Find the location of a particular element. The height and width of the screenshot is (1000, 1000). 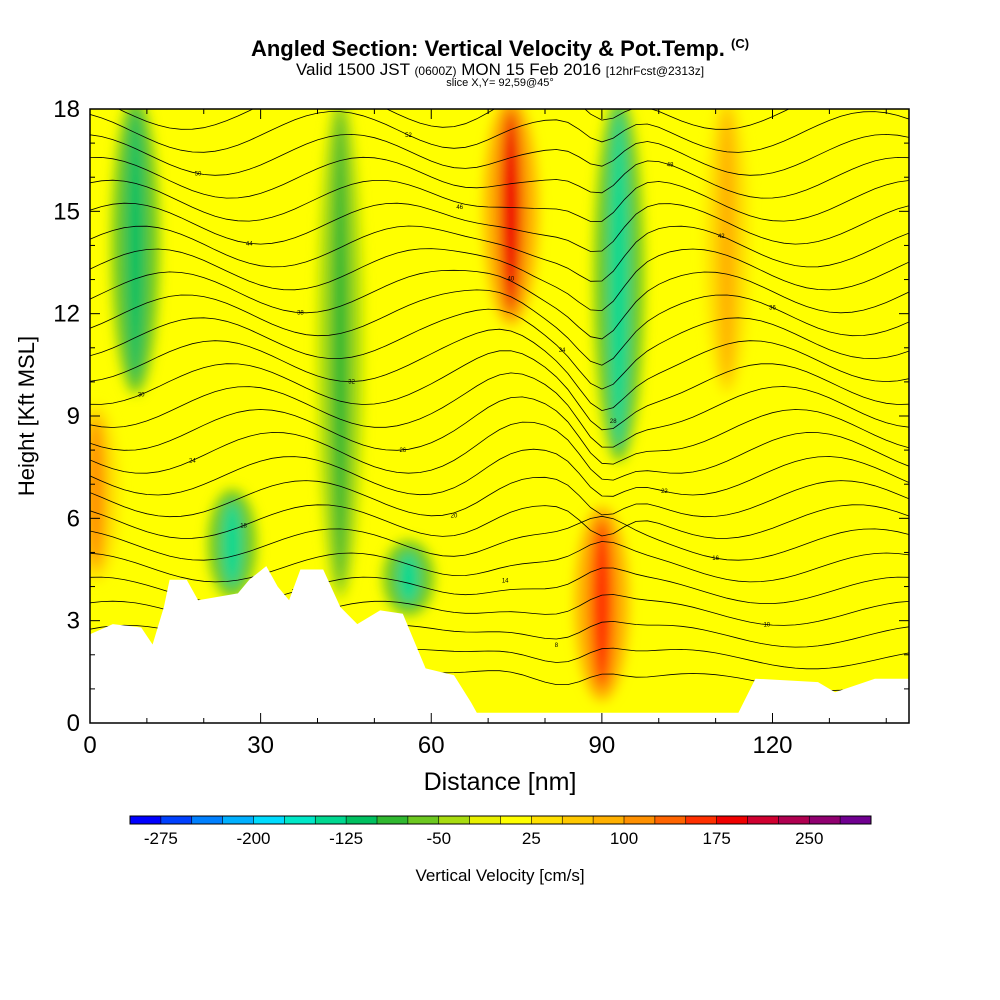

colorbar-tick-label: -125 is located at coordinates (346, 838).